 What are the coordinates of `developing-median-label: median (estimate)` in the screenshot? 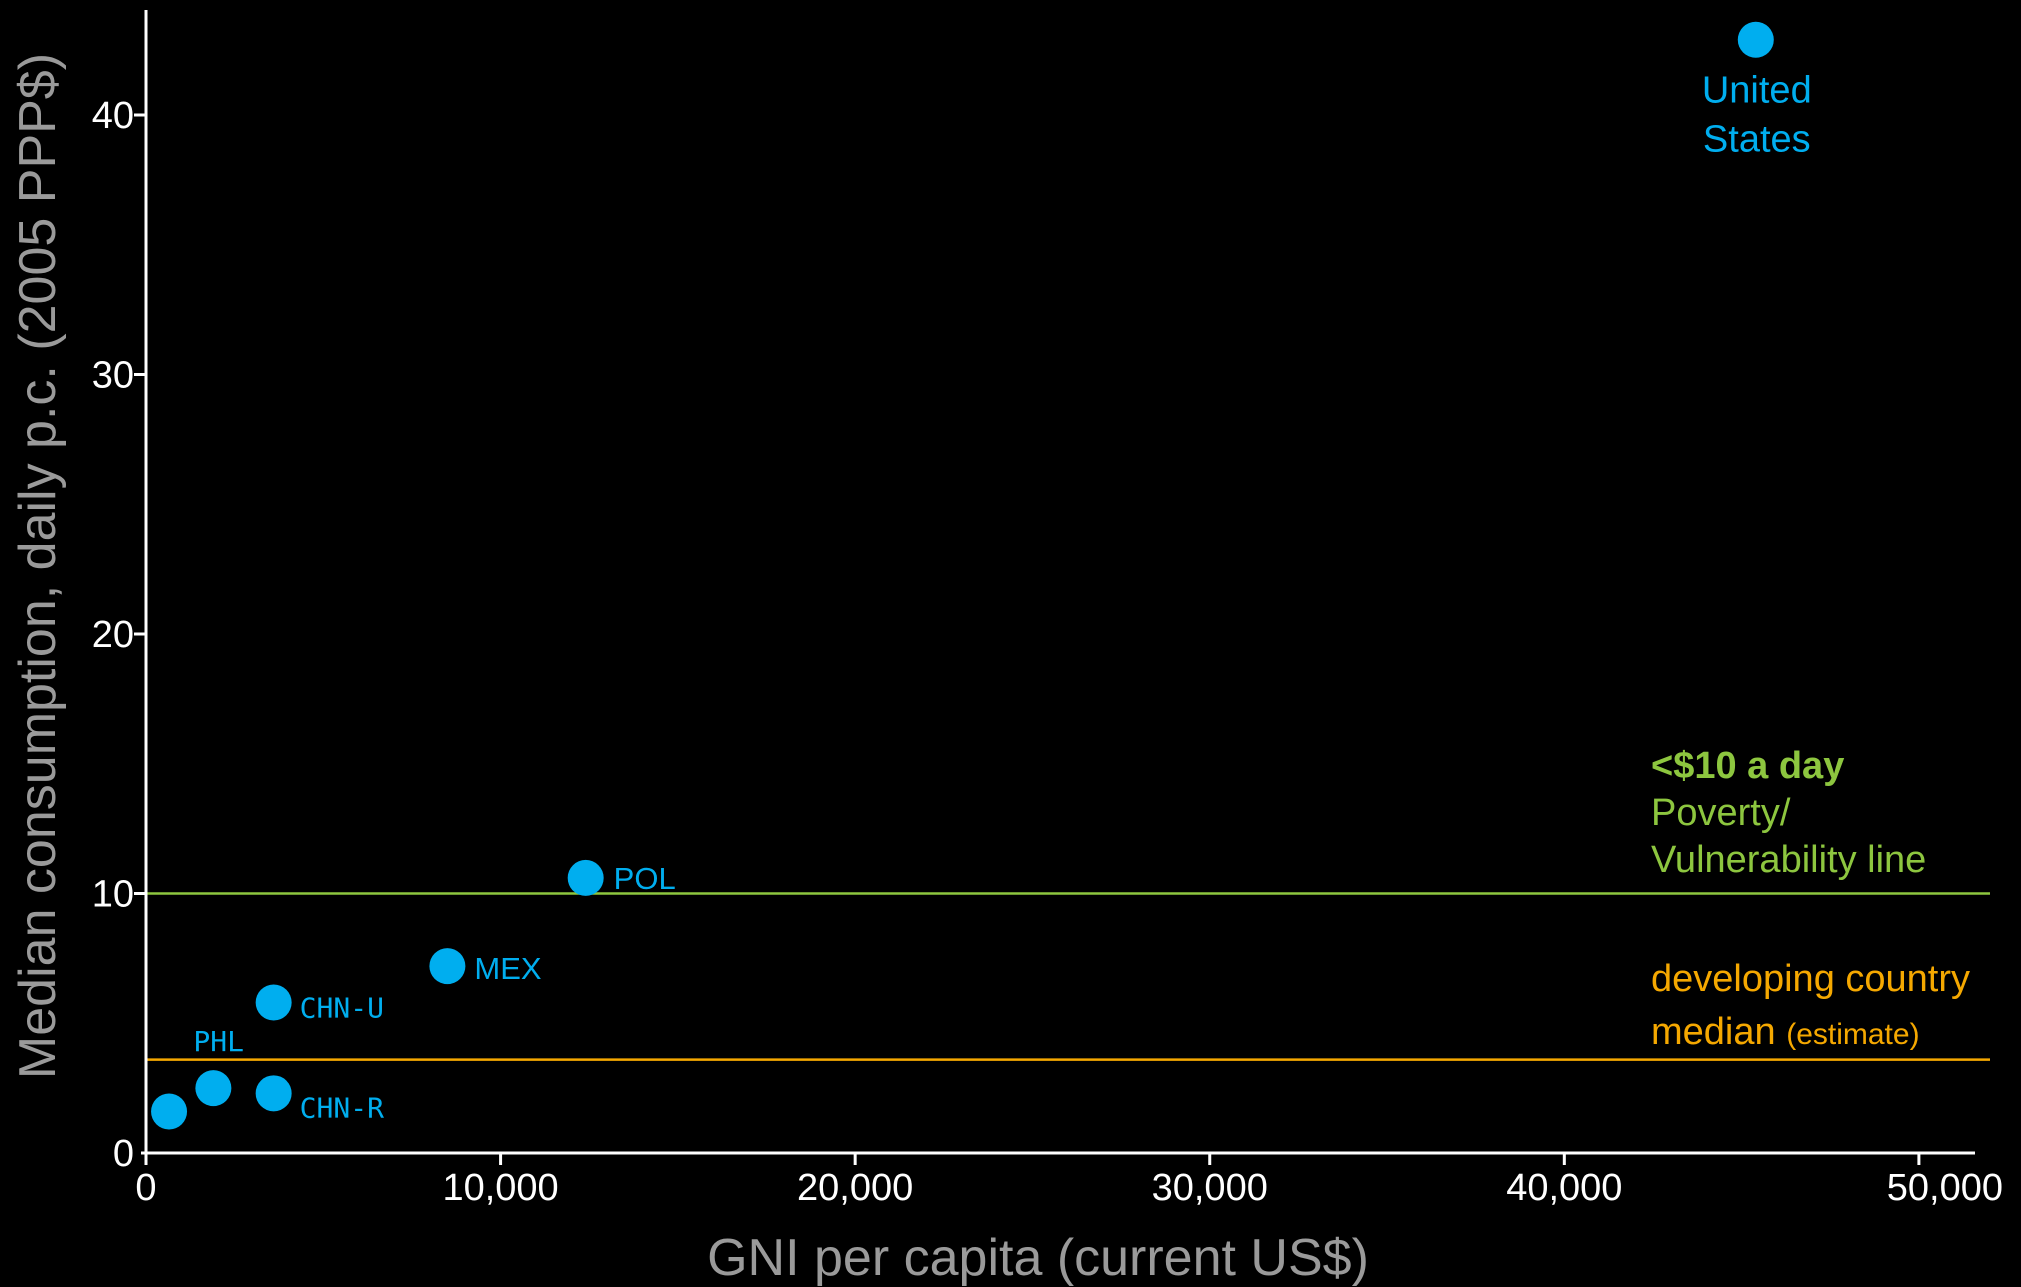 It's located at (1785, 1032).